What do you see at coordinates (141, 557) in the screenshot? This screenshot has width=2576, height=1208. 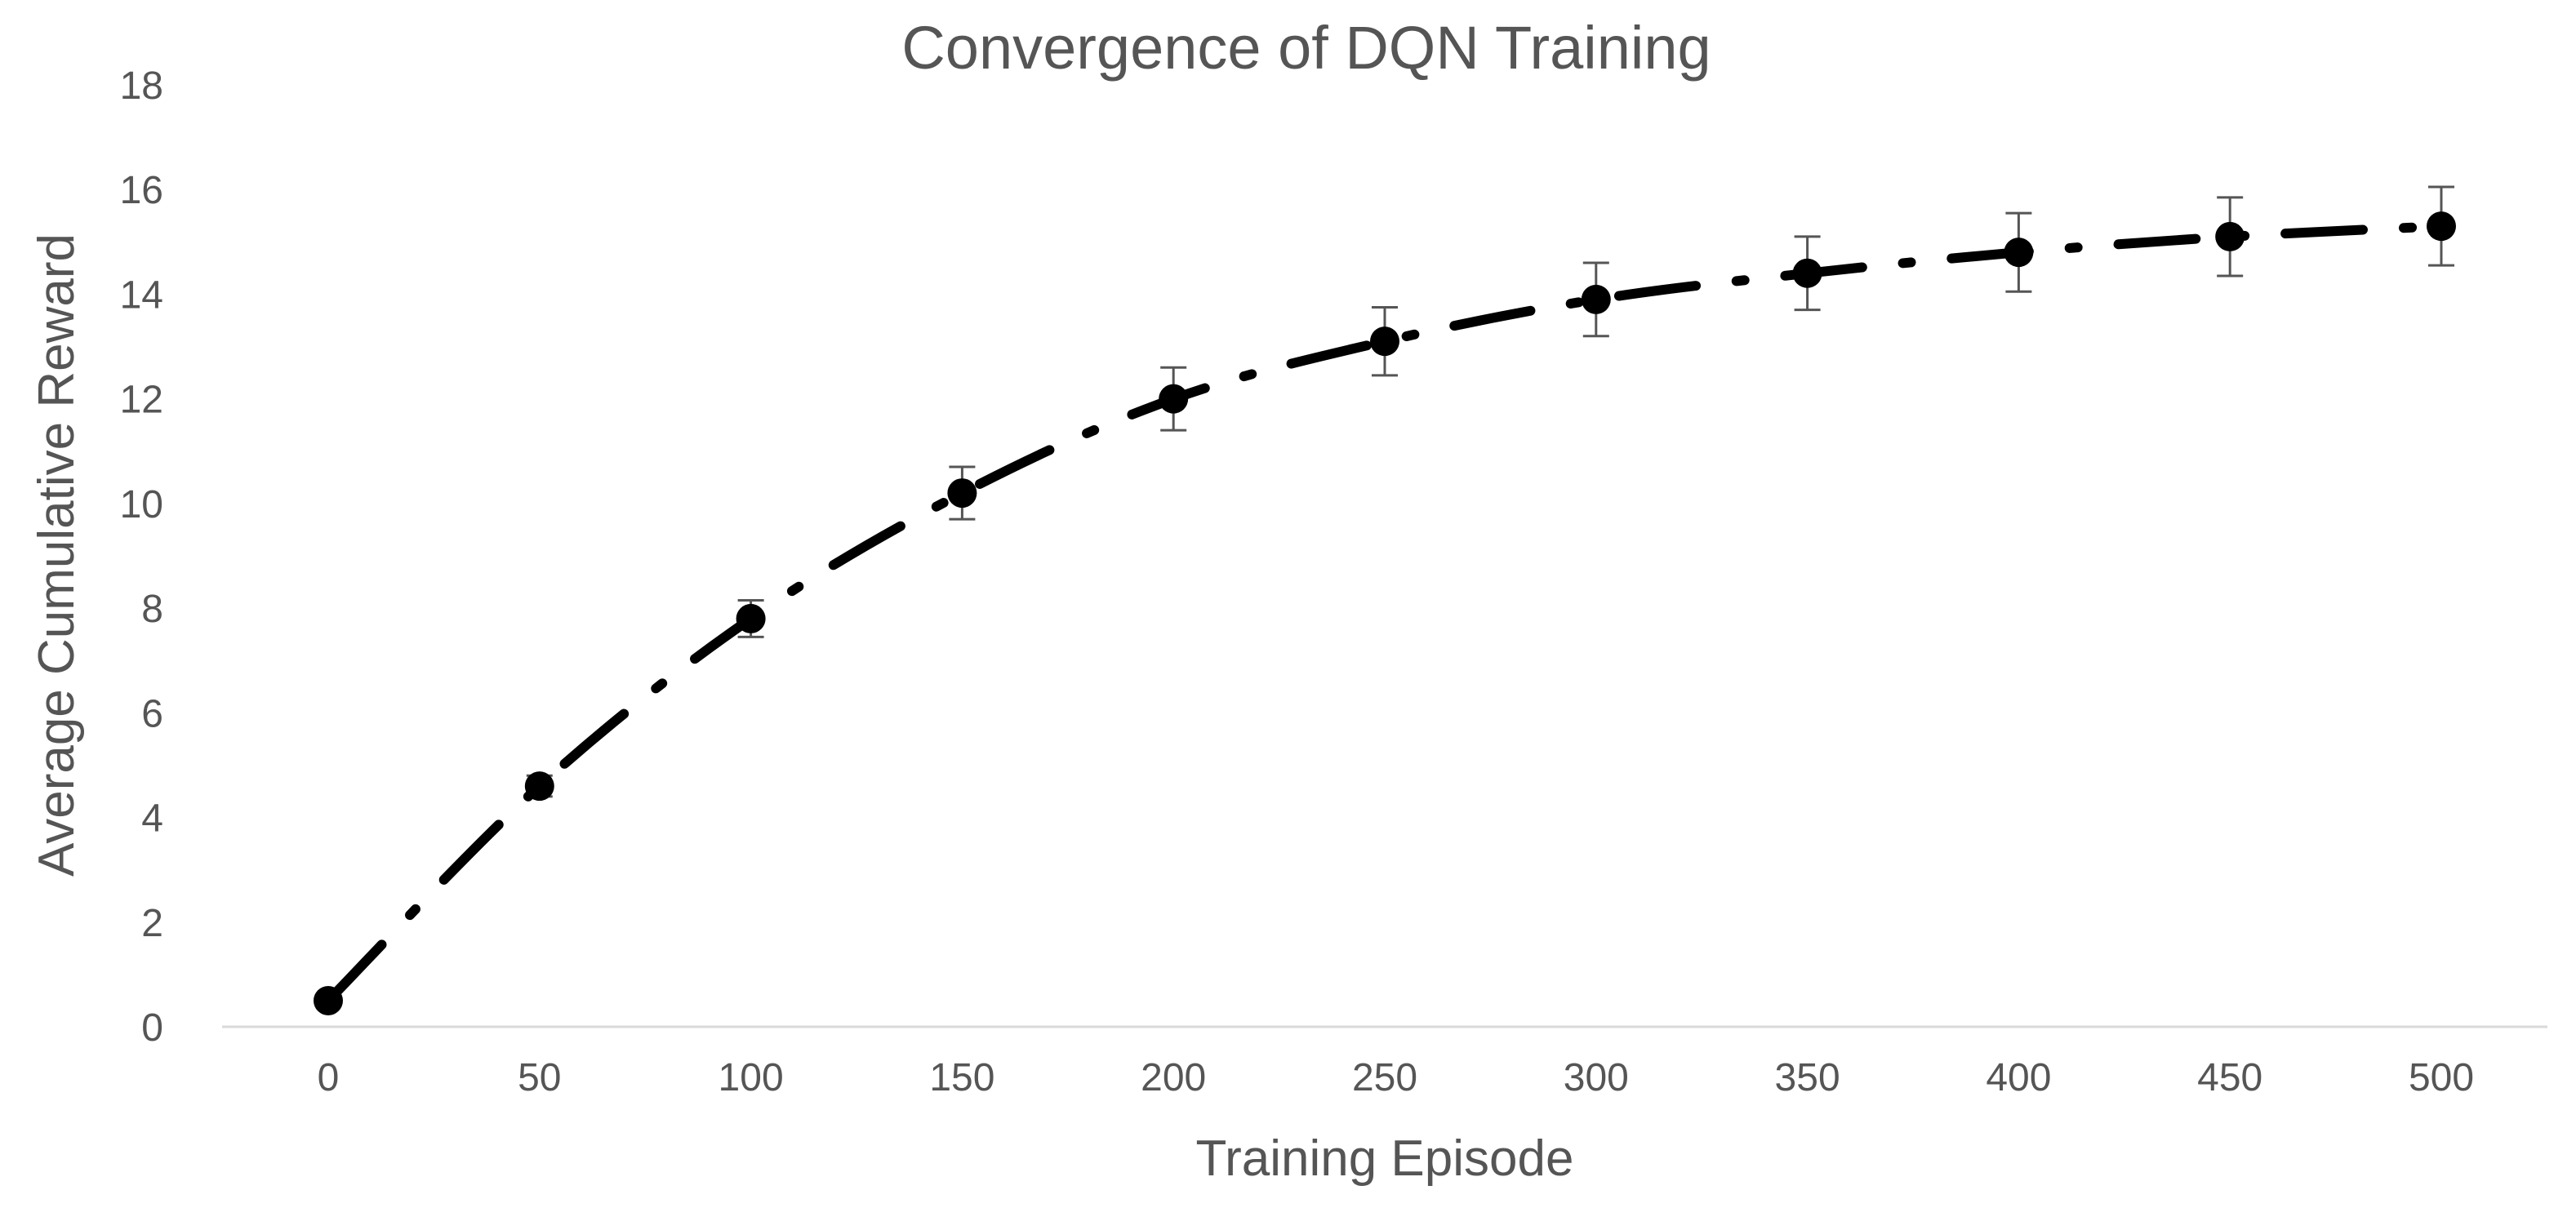 I see `y-tick-labels: 0 2 4 6 8 10 12 14 16 18` at bounding box center [141, 557].